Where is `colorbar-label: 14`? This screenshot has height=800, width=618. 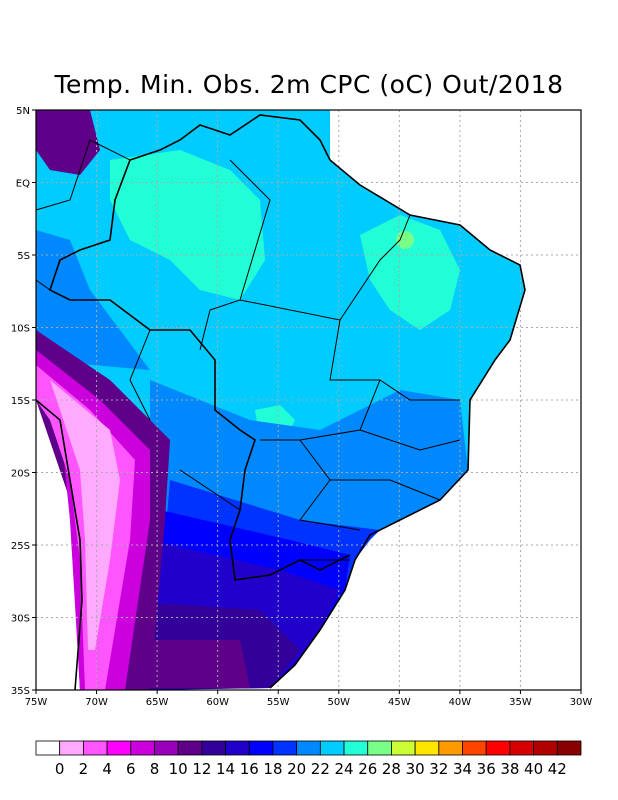
colorbar-label: 14 is located at coordinates (225, 769).